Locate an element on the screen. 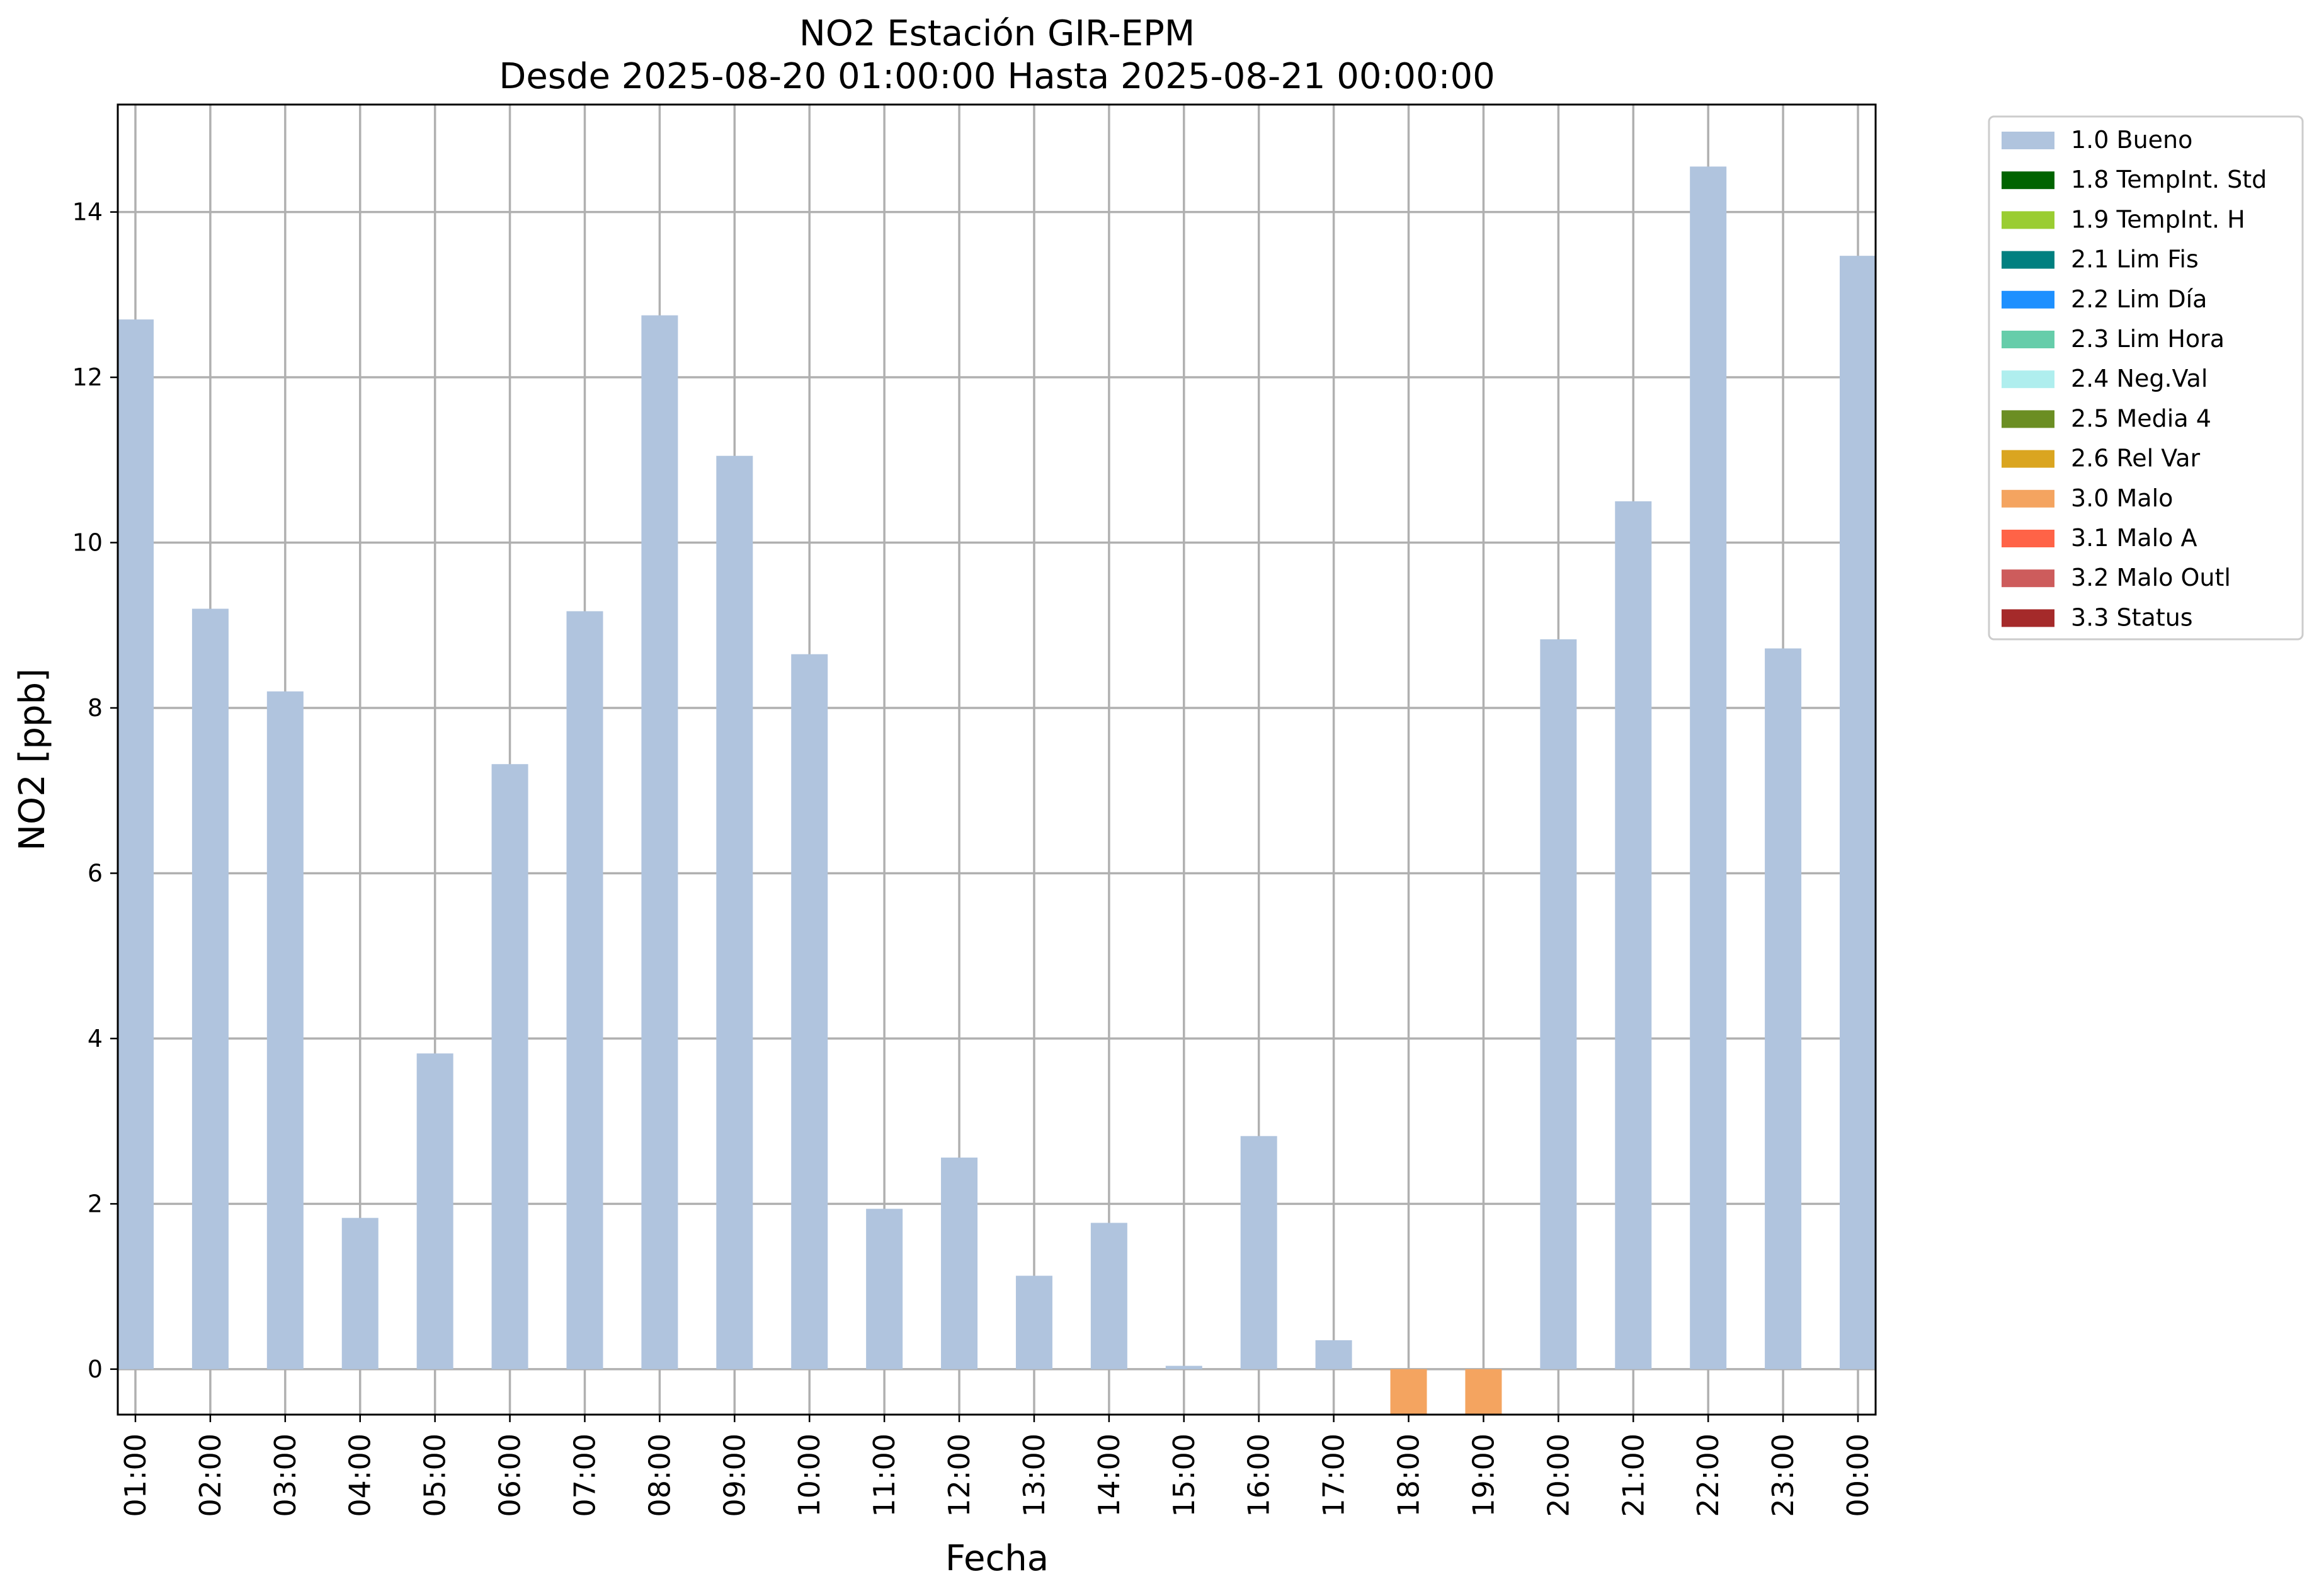 The width and height of the screenshot is (2319, 1596). x-tick-label: 10:00 is located at coordinates (809, 1475).